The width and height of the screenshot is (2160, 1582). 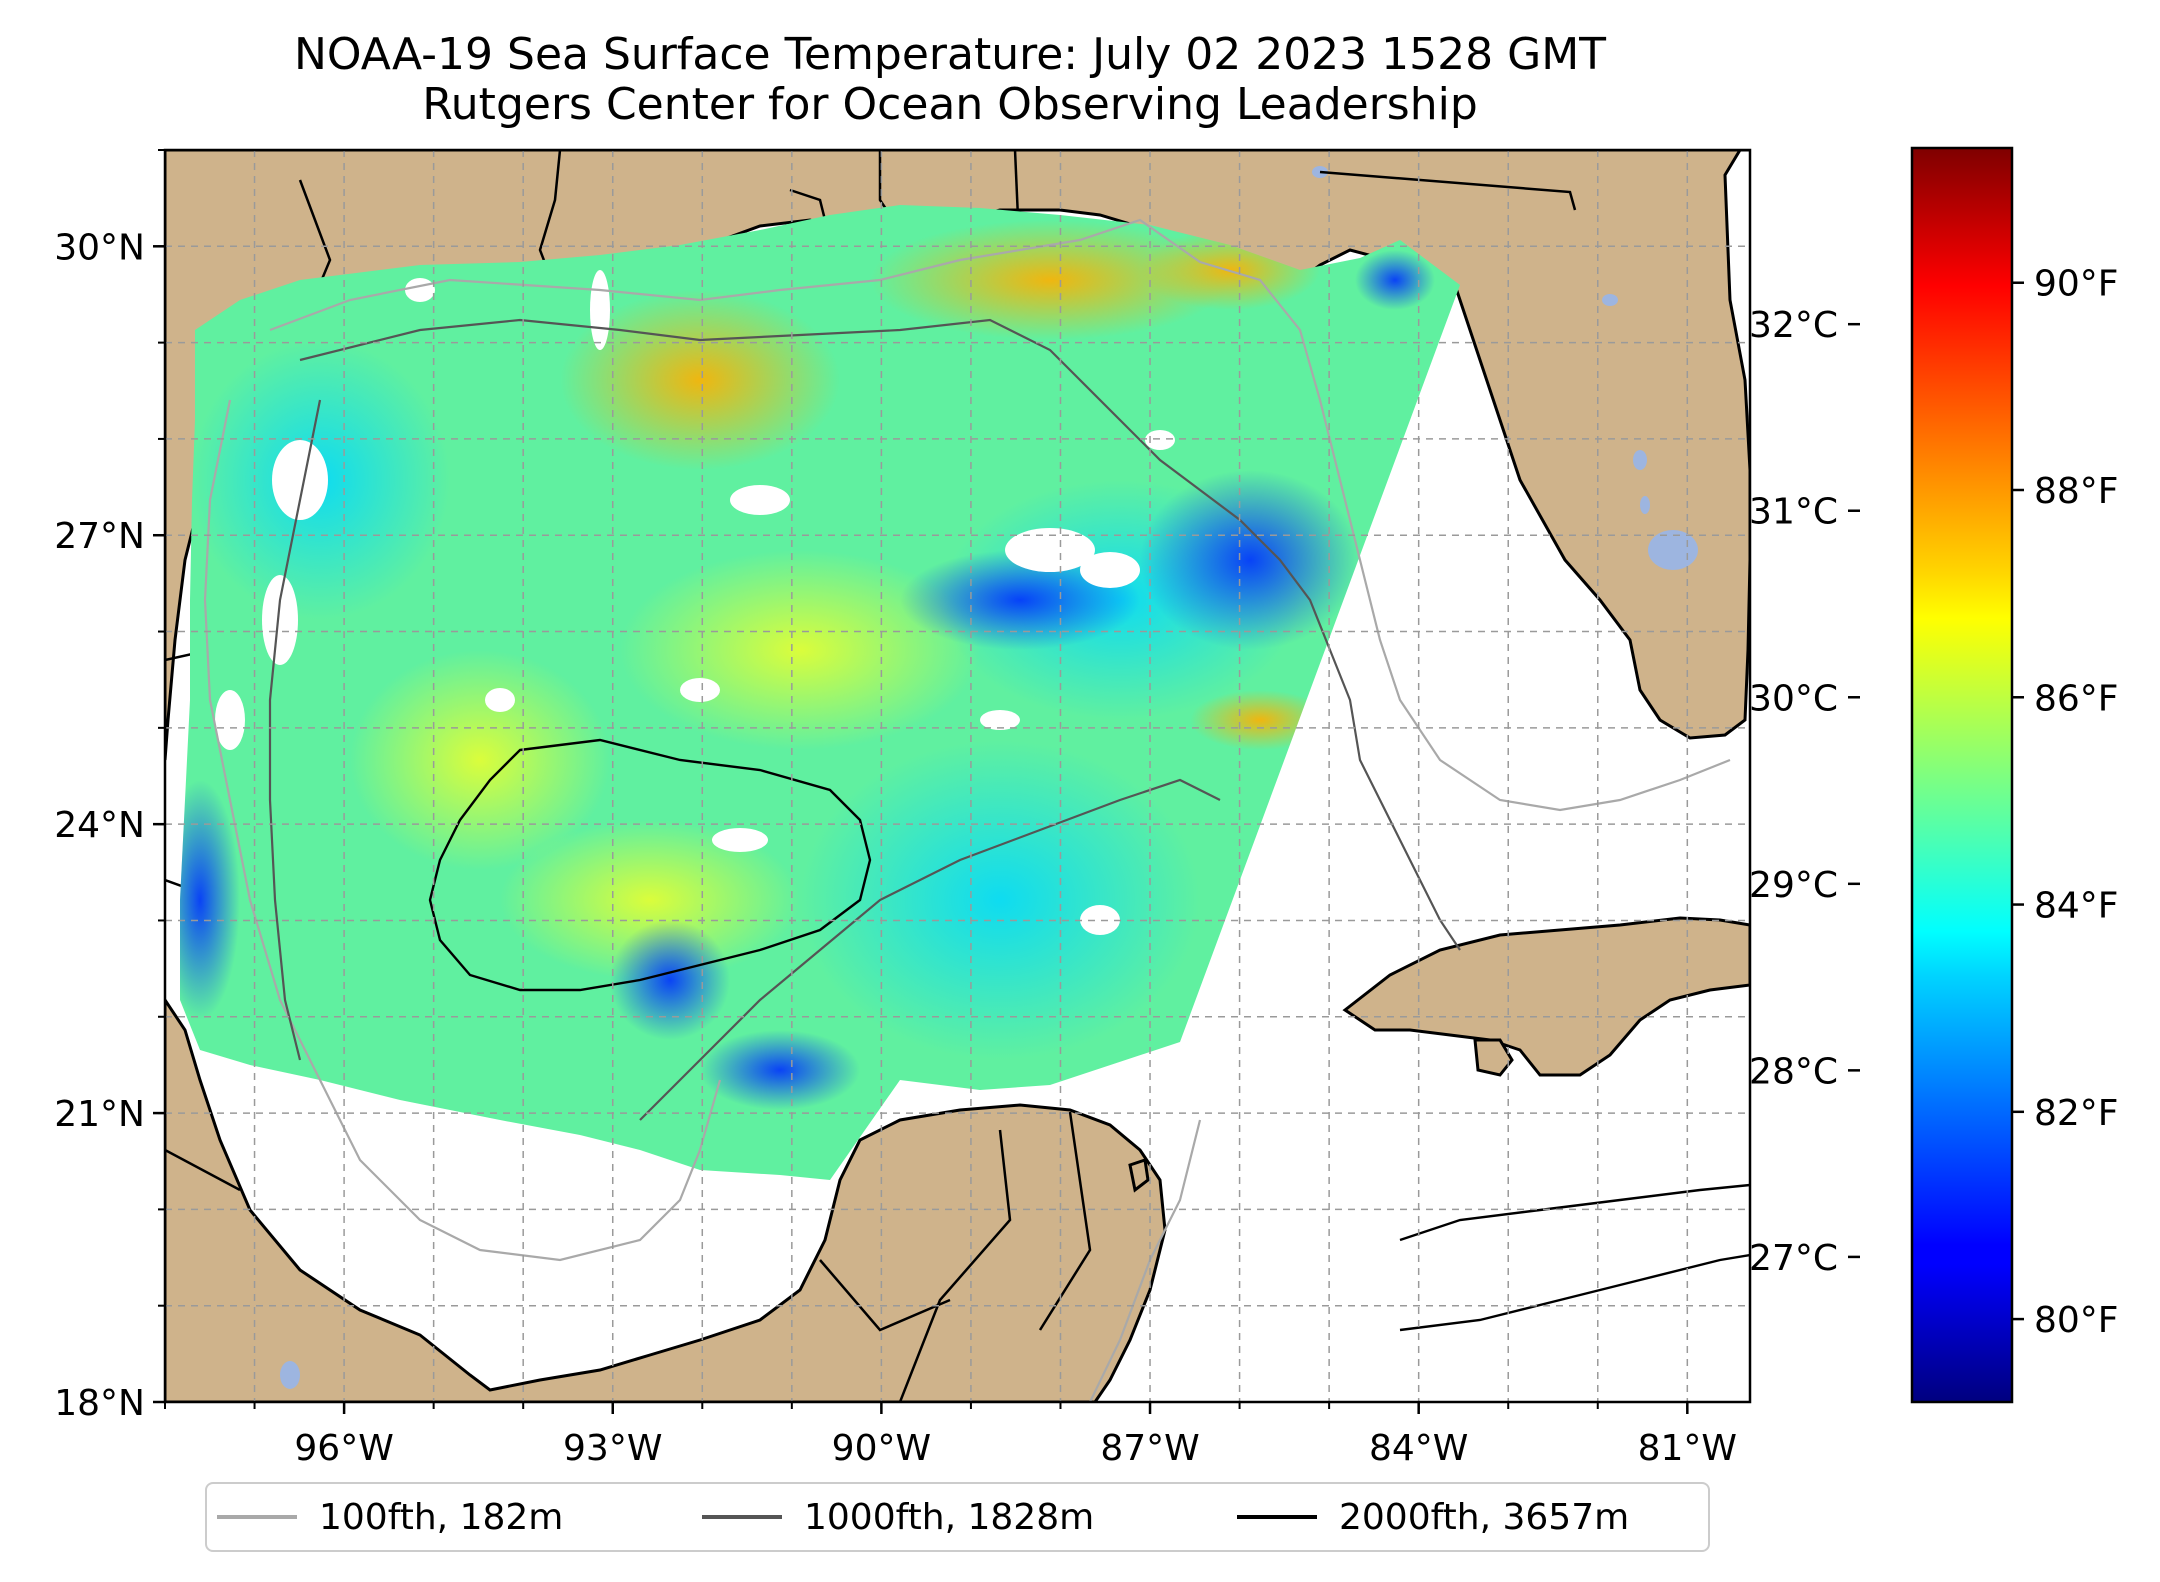 I want to click on lon-tick-label: 93°W, so click(x=612, y=1448).